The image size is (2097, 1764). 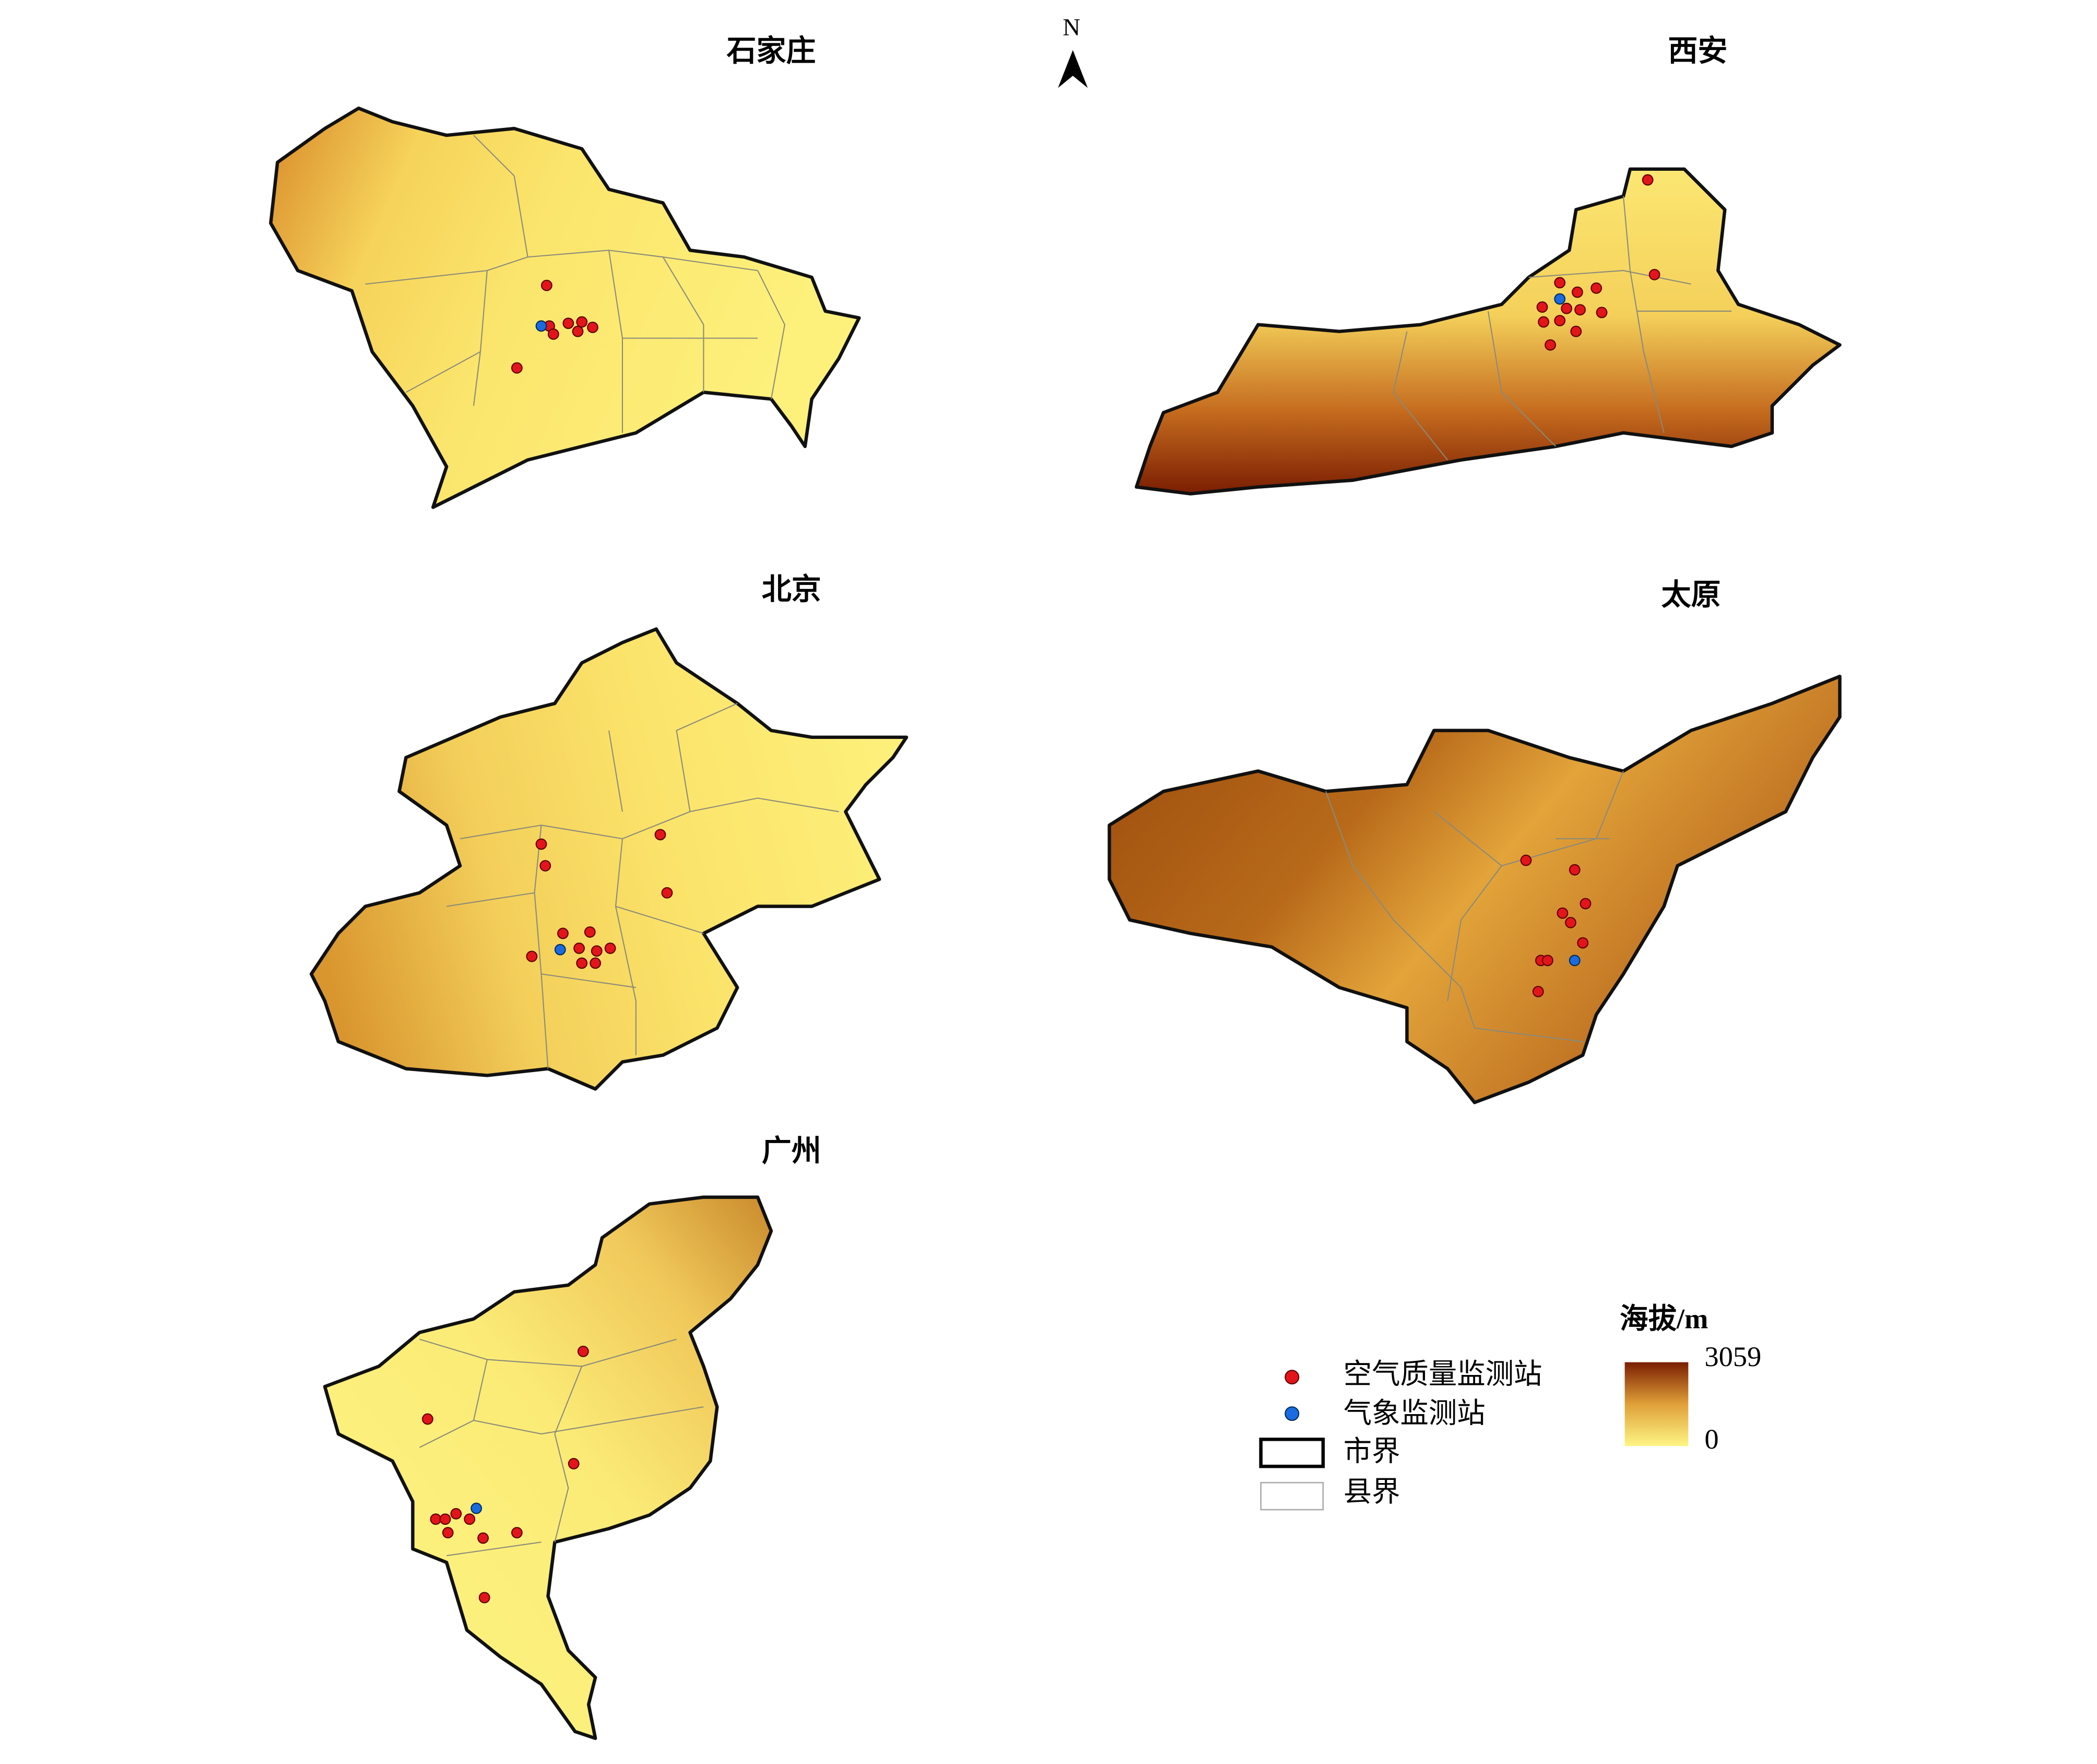 What do you see at coordinates (1372, 1492) in the screenshot?
I see `legend-label: 县界` at bounding box center [1372, 1492].